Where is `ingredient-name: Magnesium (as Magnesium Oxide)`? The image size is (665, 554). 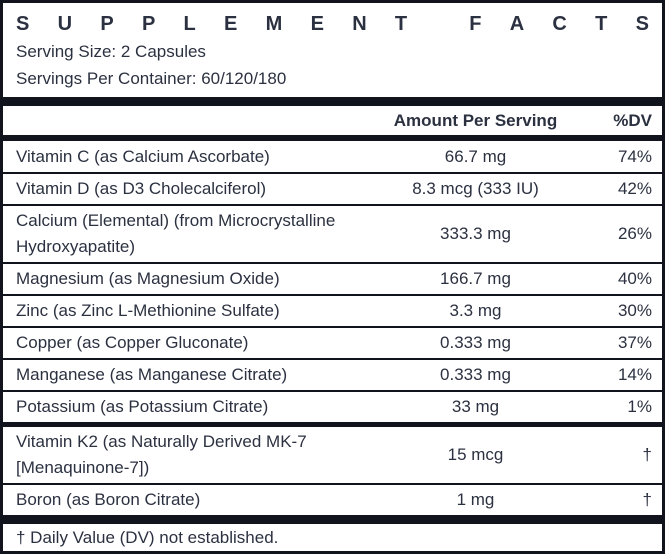
ingredient-name: Magnesium (as Magnesium Oxide) is located at coordinates (148, 278).